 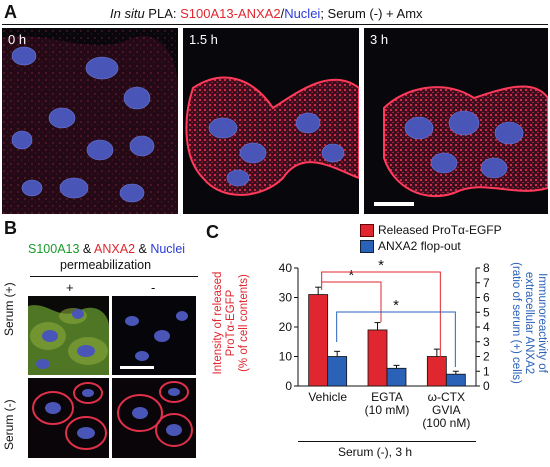 What do you see at coordinates (387, 397) in the screenshot?
I see `category-label-1: EGTA` at bounding box center [387, 397].